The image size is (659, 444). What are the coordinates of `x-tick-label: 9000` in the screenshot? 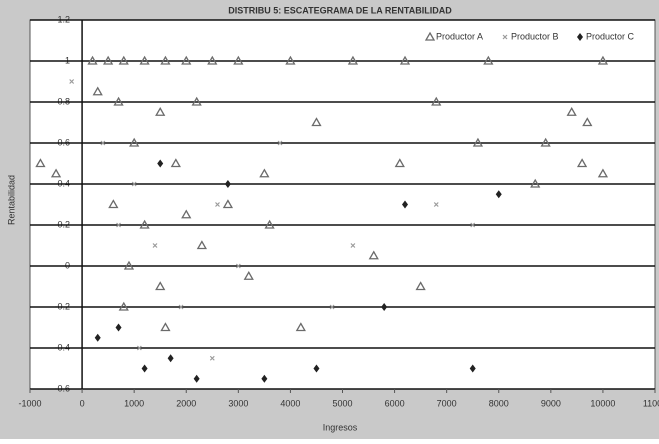 It's located at (551, 403).